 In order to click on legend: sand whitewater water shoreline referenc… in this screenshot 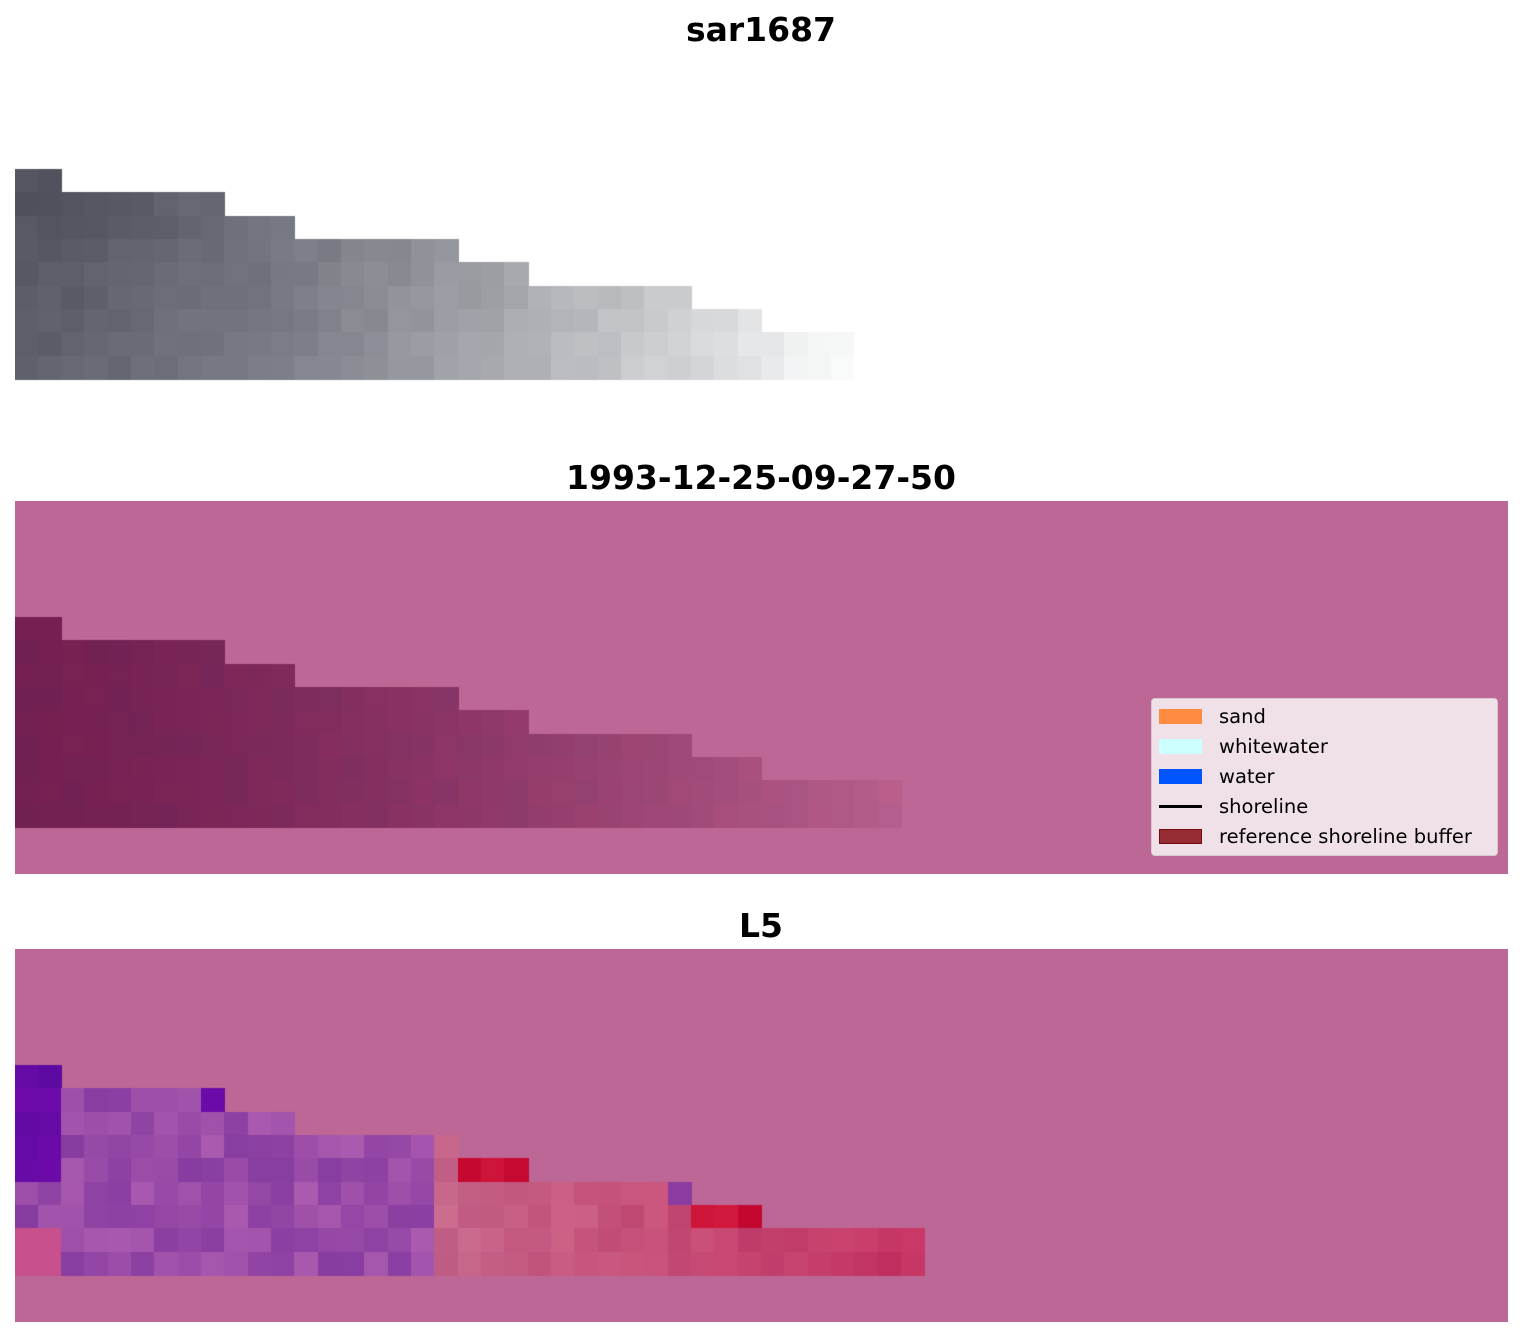, I will do `click(1324, 777)`.